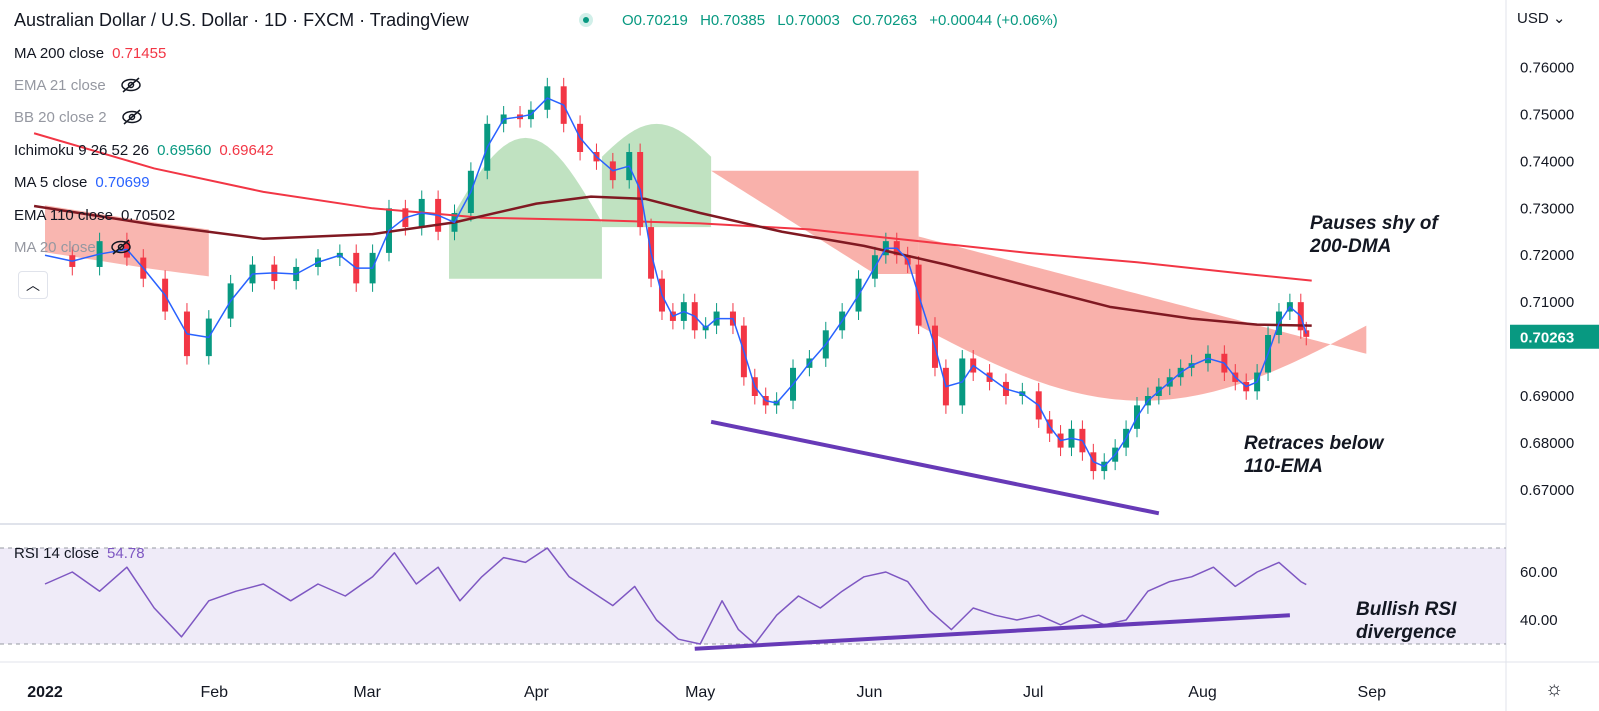 The image size is (1599, 711). I want to click on legend-rsi: RSI 14 close 54.78, so click(79, 553).